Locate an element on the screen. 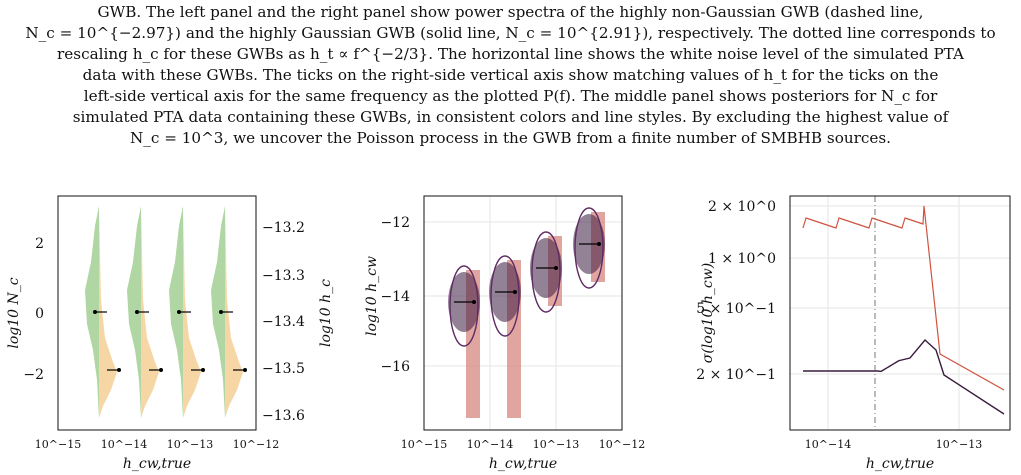 This screenshot has width=1021, height=475. mid-ytick-1: −12 is located at coordinates (395, 223).